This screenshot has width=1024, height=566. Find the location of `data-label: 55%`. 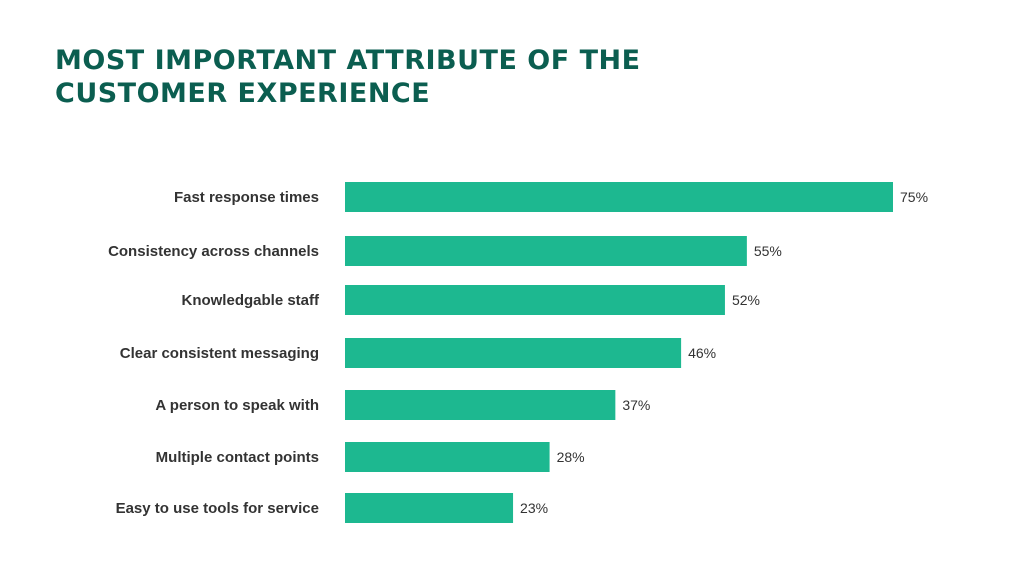

data-label: 55% is located at coordinates (768, 251).